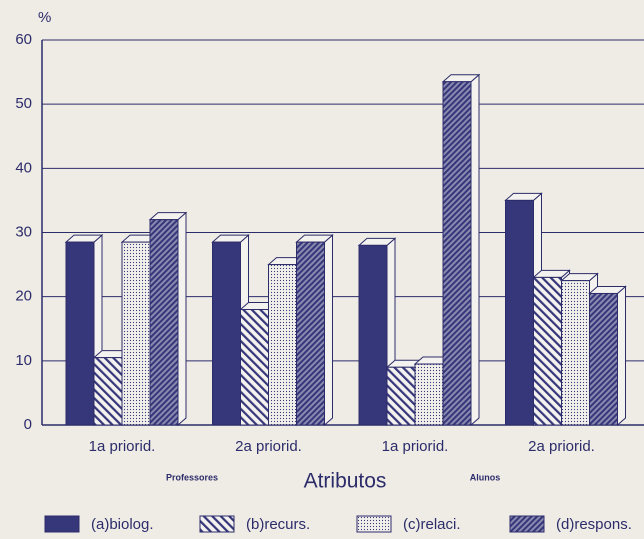 This screenshot has height=539, width=644. I want to click on y-tick-label: 10, so click(23, 360).